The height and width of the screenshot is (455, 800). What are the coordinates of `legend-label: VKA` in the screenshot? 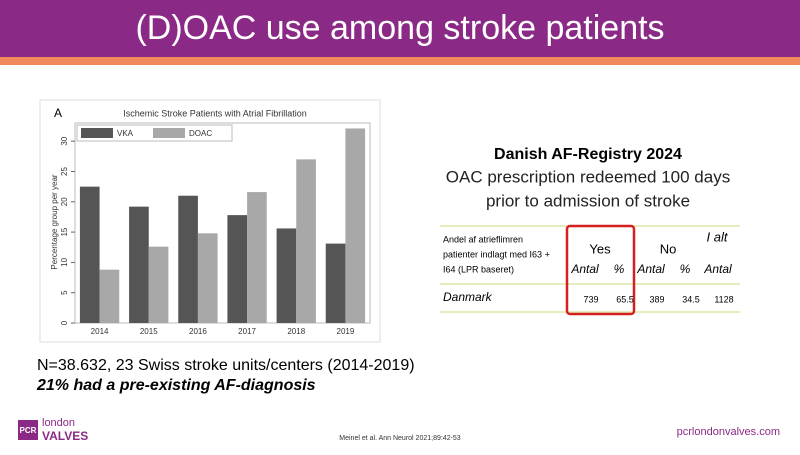 It's located at (125, 133).